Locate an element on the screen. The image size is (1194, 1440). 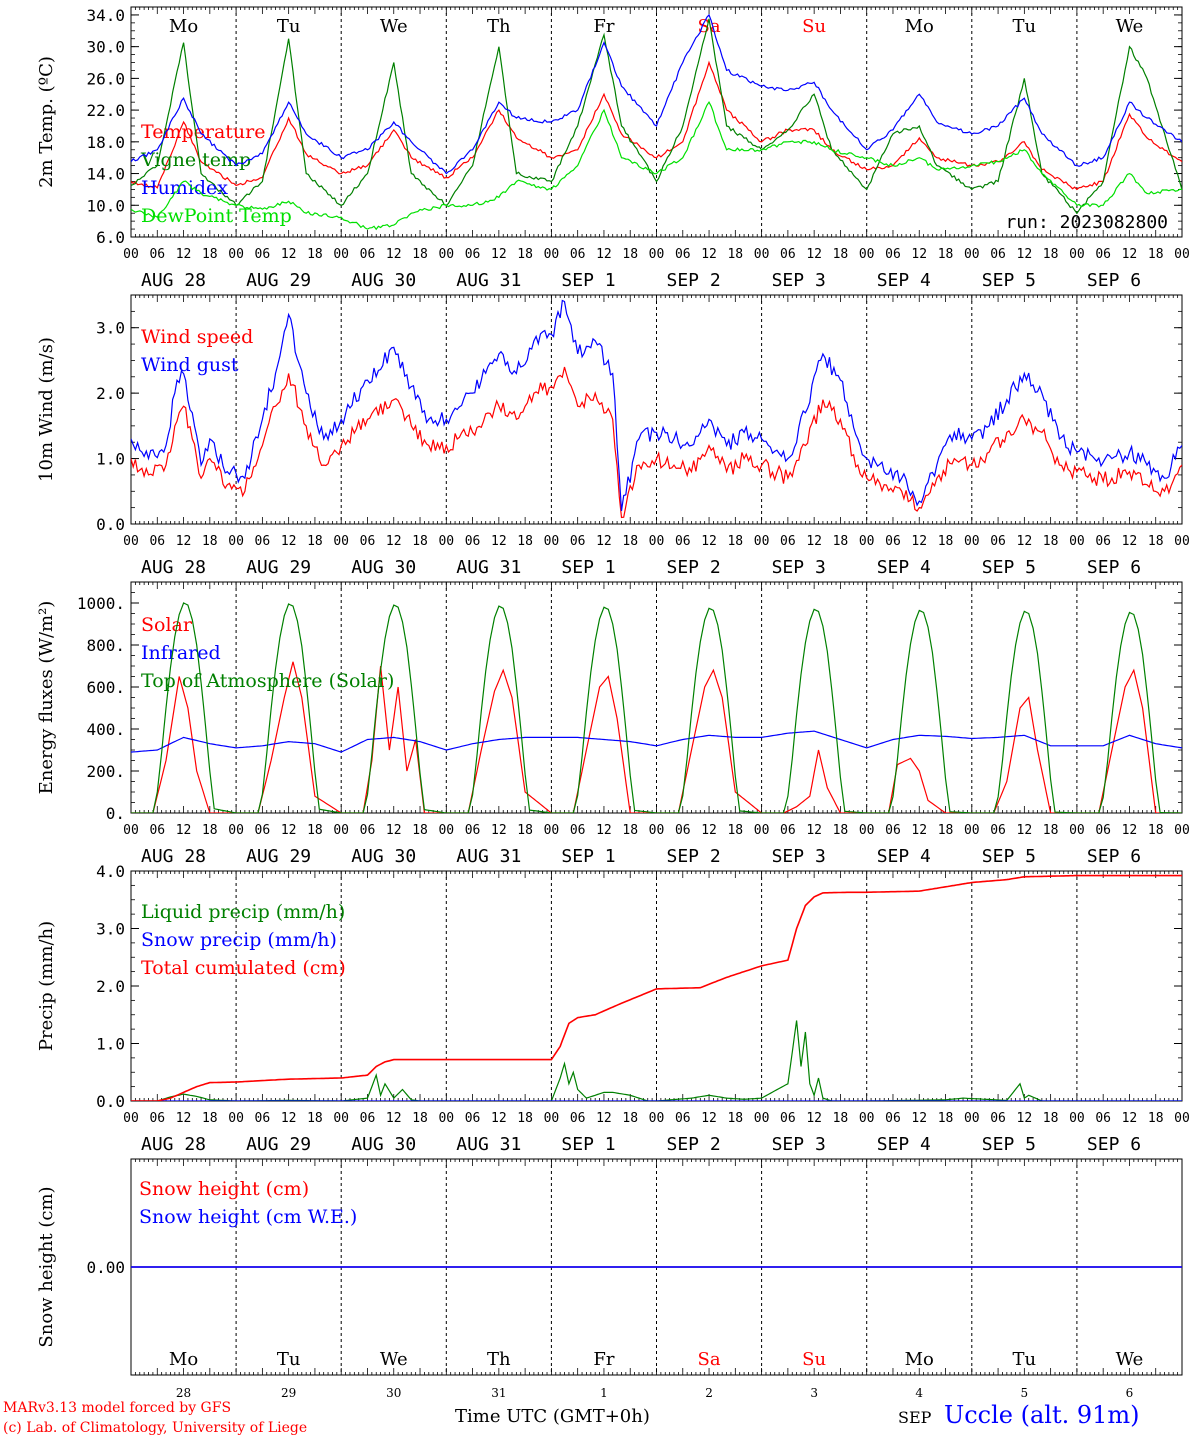
y-tick-label: 14.0 is located at coordinates (105, 174).